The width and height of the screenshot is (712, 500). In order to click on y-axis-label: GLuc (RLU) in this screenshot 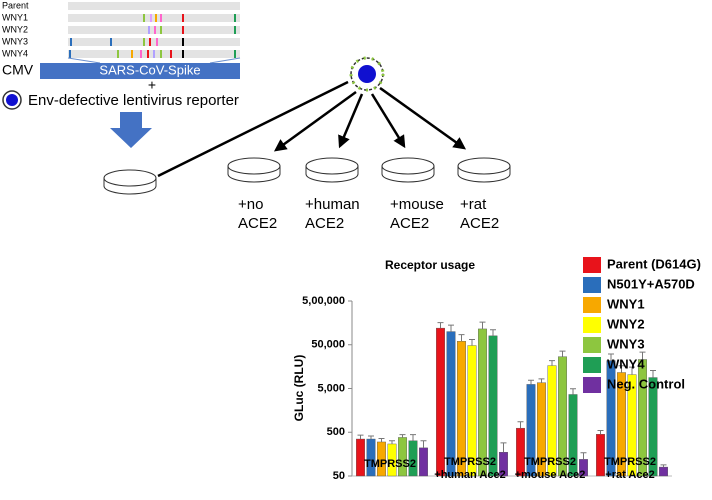, I will do `click(299, 388)`.